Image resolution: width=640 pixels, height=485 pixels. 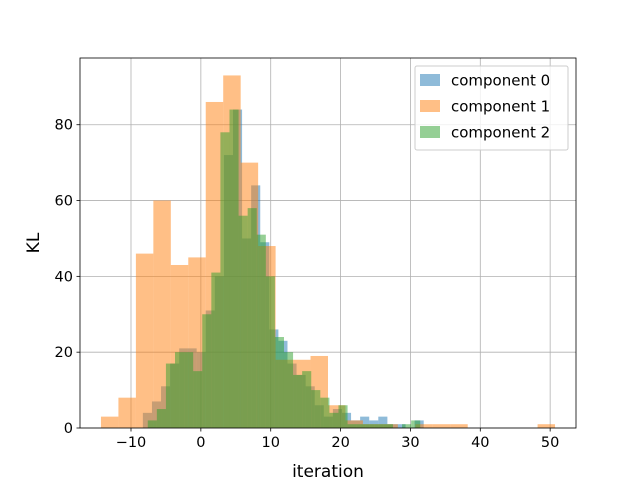 I want to click on y-tick-label: 80, so click(x=64, y=126).